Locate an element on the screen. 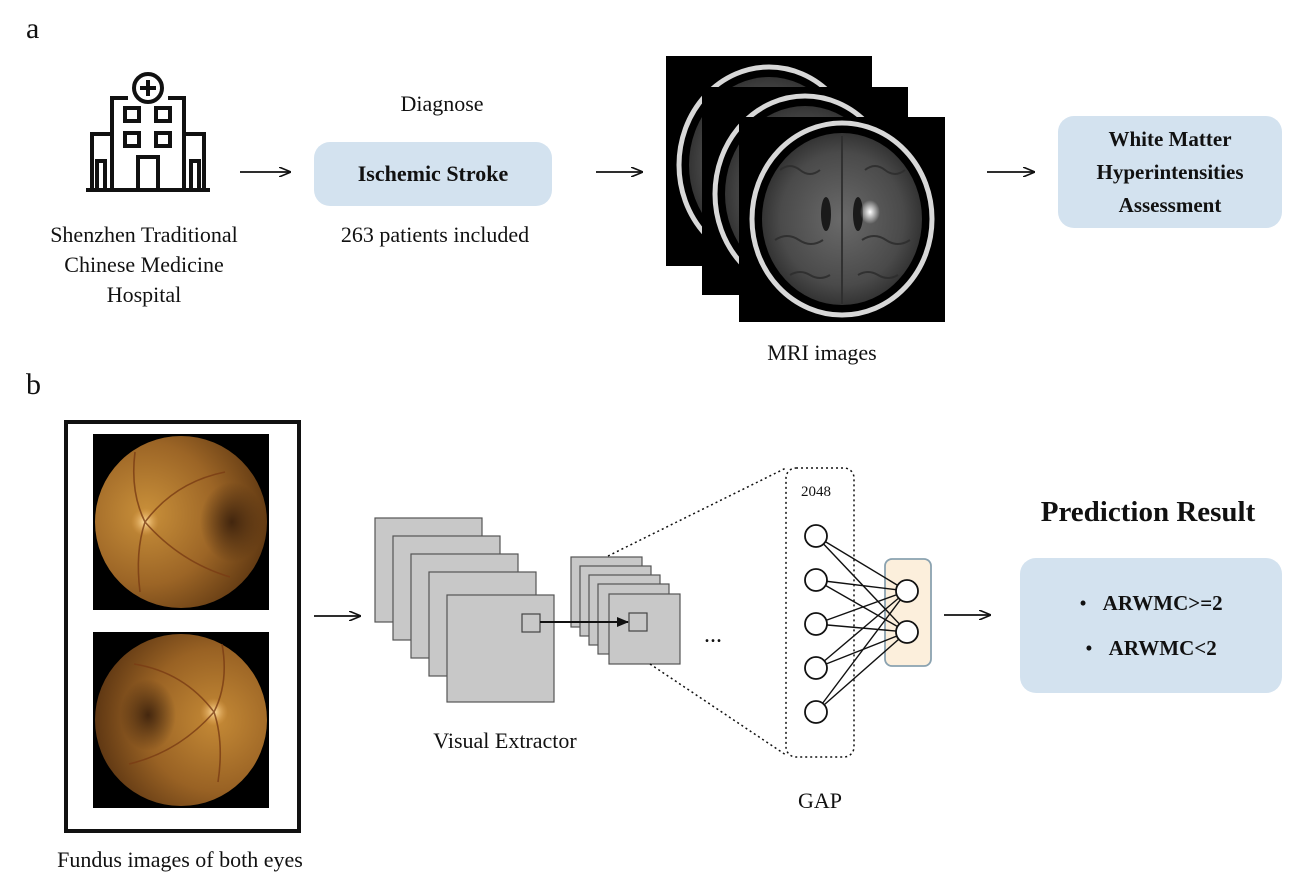 The image size is (1299, 883). output-box is located at coordinates (908, 612).